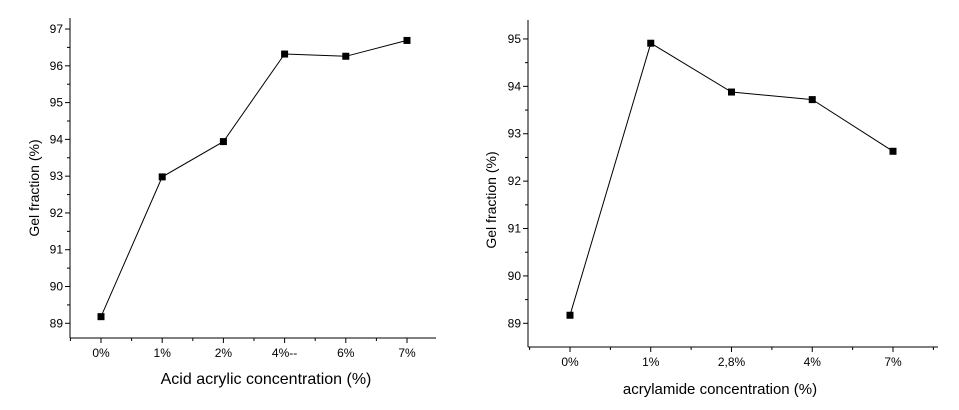 Image resolution: width=959 pixels, height=410 pixels. I want to click on y-tick-label: 96, so click(57, 66).